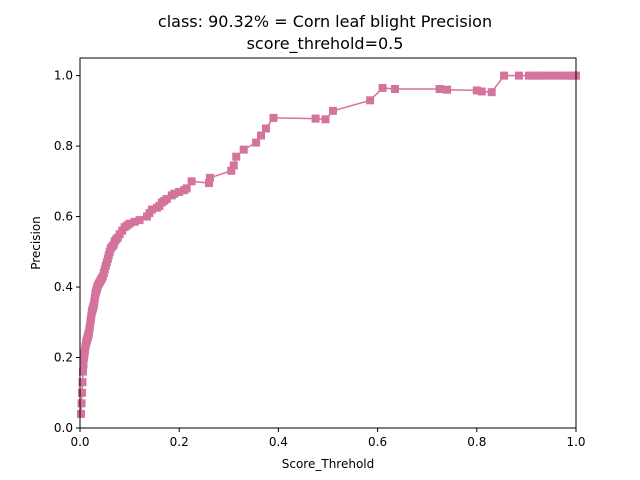 The height and width of the screenshot is (480, 640). I want to click on y-tick-label: 1.0, so click(63, 76).